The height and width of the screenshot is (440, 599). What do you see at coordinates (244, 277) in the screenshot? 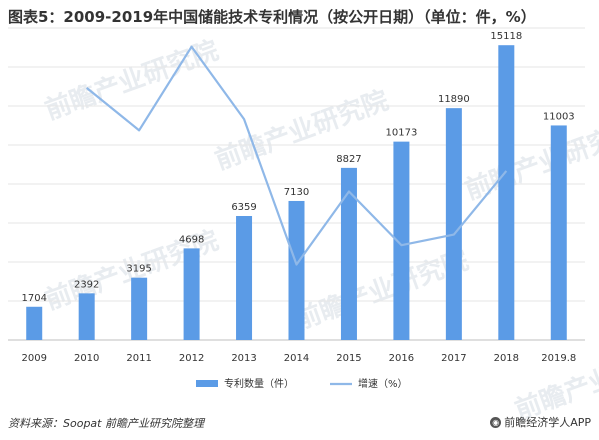
I see `bar-2013` at bounding box center [244, 277].